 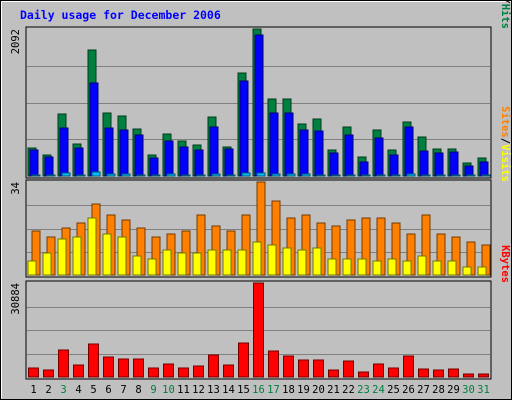 What do you see at coordinates (378, 390) in the screenshot?
I see `x-label-day: 24` at bounding box center [378, 390].